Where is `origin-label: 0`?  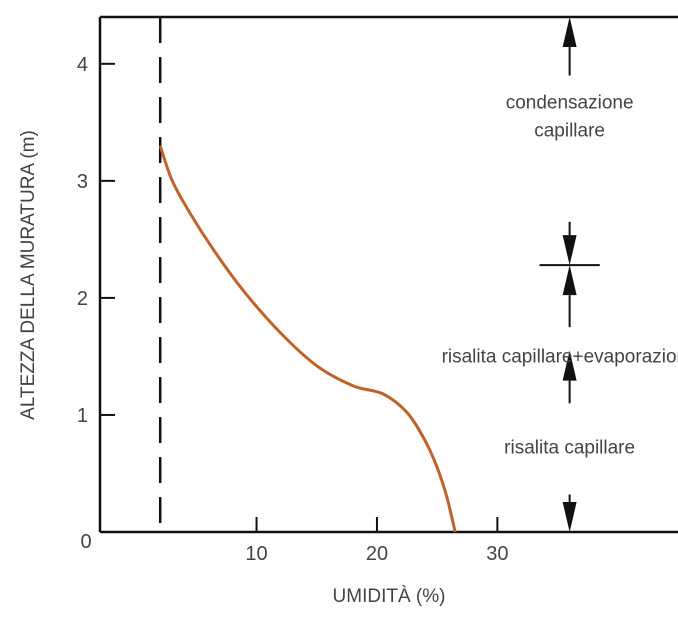 origin-label: 0 is located at coordinates (85, 542).